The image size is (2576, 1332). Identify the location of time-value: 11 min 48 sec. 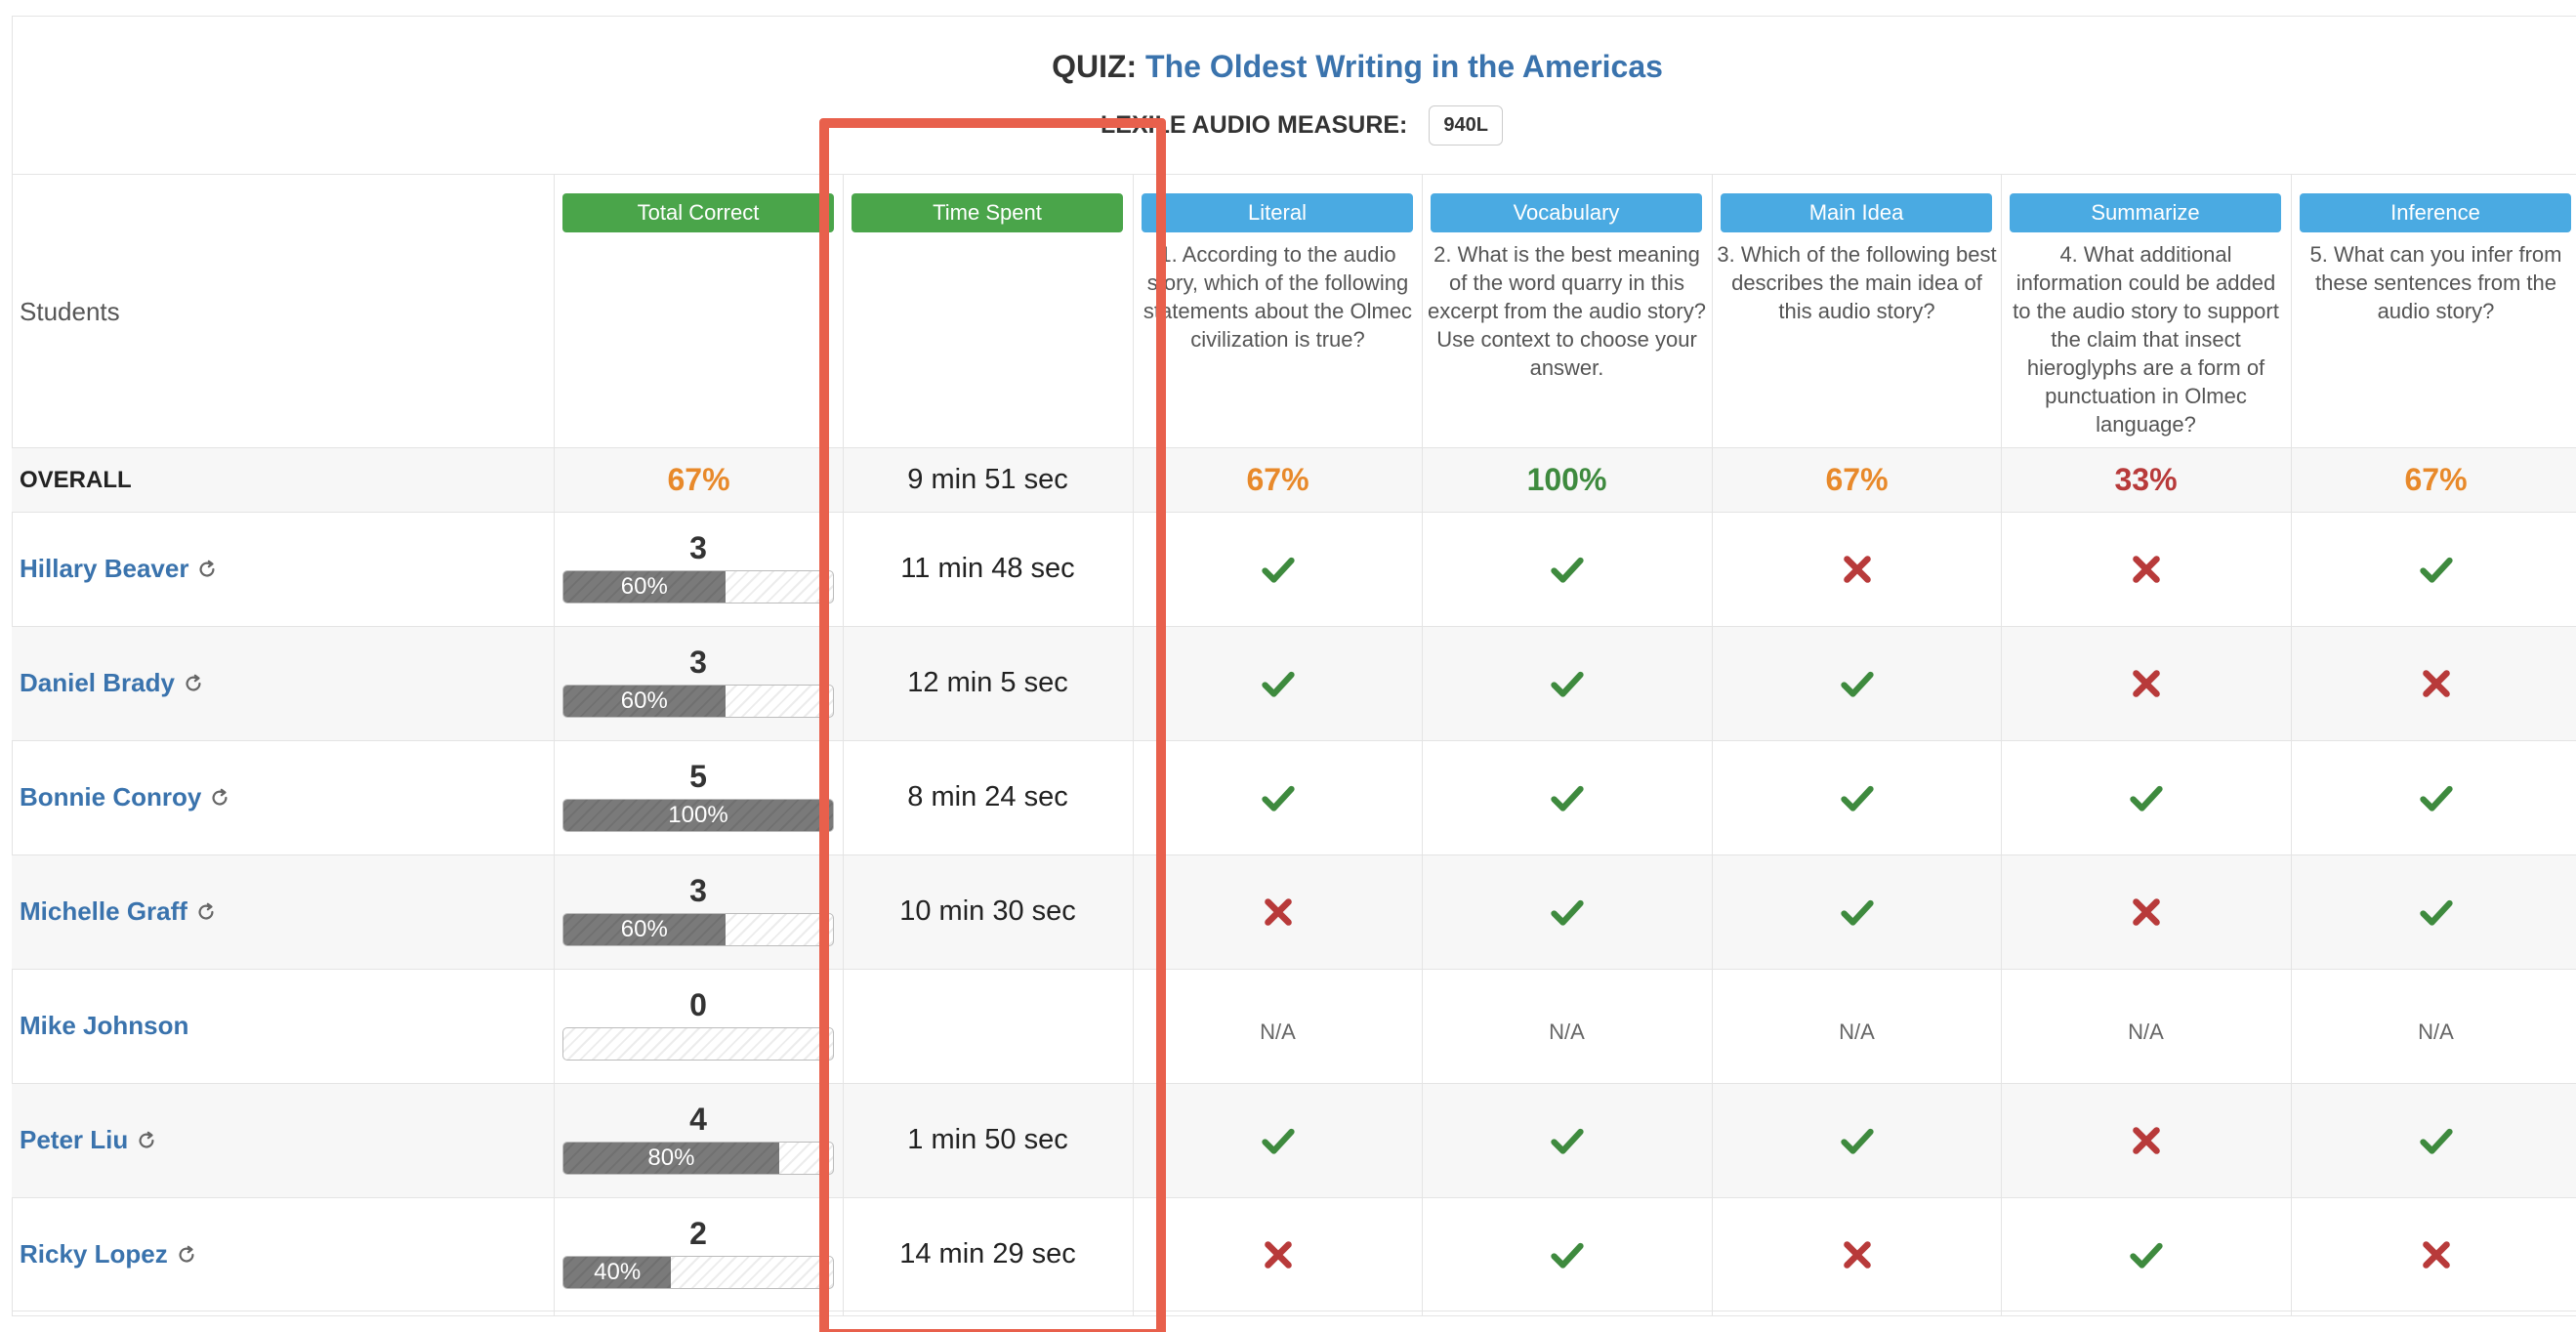
(987, 568).